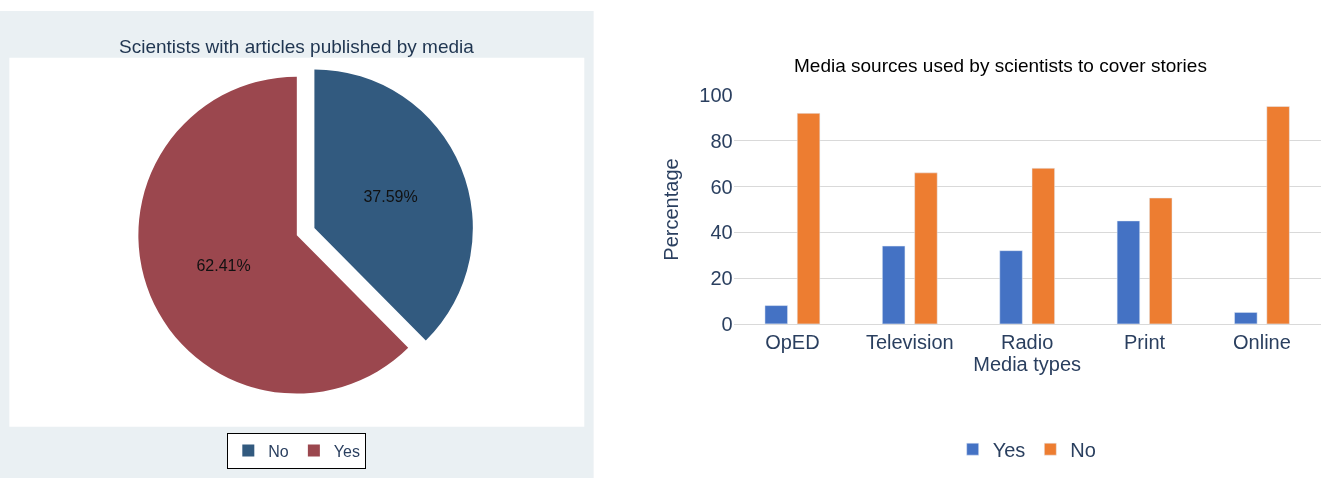 The image size is (1344, 489). I want to click on y-tick-label: 60, so click(721, 186).